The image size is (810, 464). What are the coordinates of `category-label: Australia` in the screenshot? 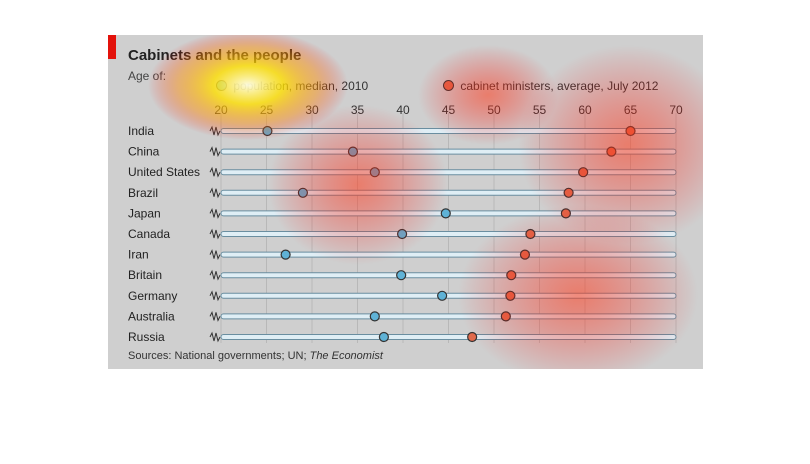 It's located at (151, 316).